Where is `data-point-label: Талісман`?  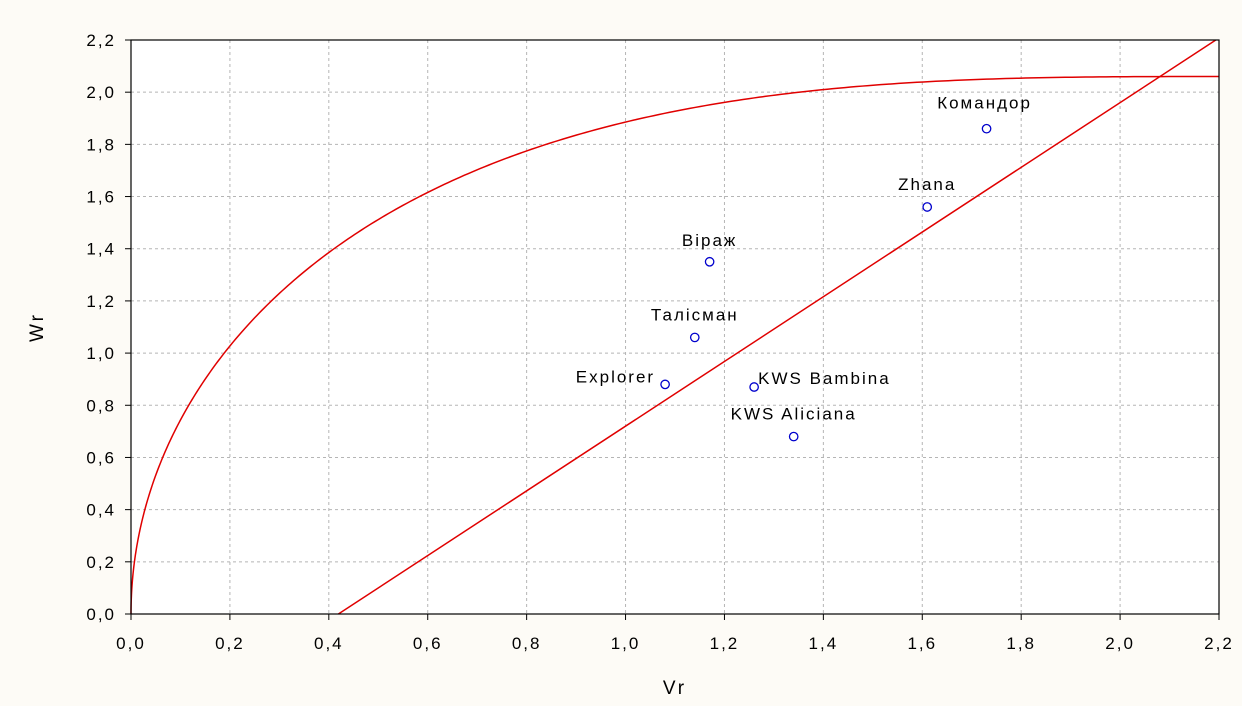
data-point-label: Талісман is located at coordinates (695, 314).